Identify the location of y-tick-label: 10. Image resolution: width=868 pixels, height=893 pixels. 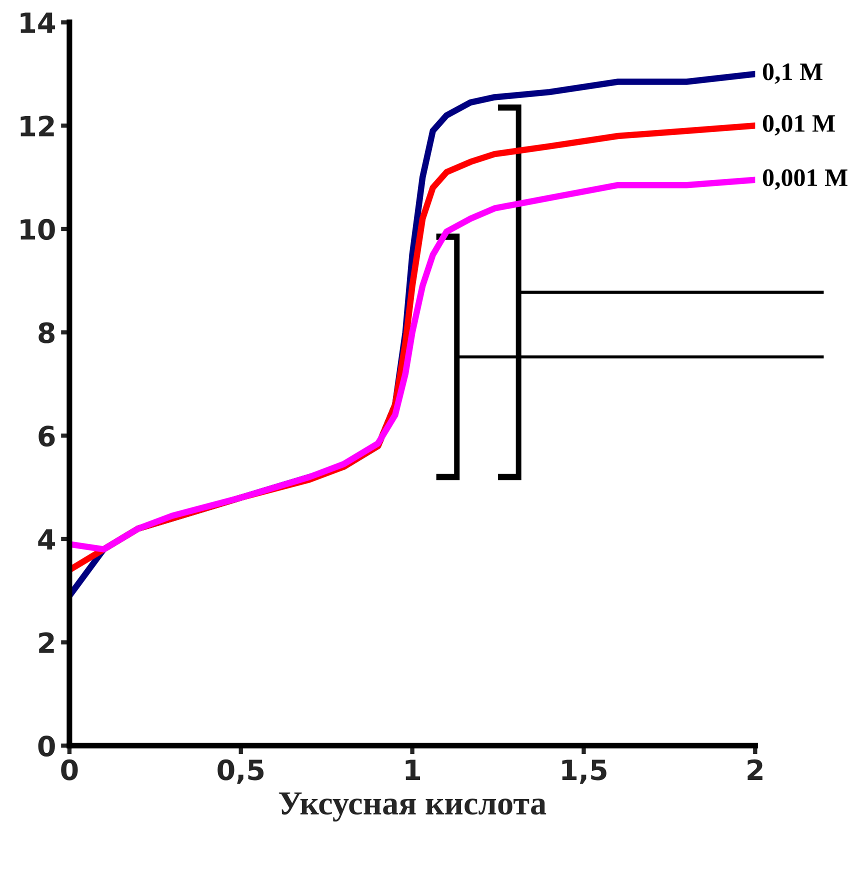
(37, 229).